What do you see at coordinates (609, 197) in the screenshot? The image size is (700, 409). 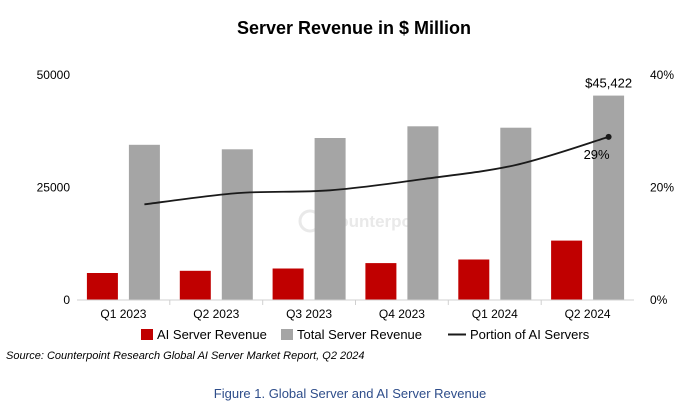 I see `bar-total-server-revenue-q2-2024` at bounding box center [609, 197].